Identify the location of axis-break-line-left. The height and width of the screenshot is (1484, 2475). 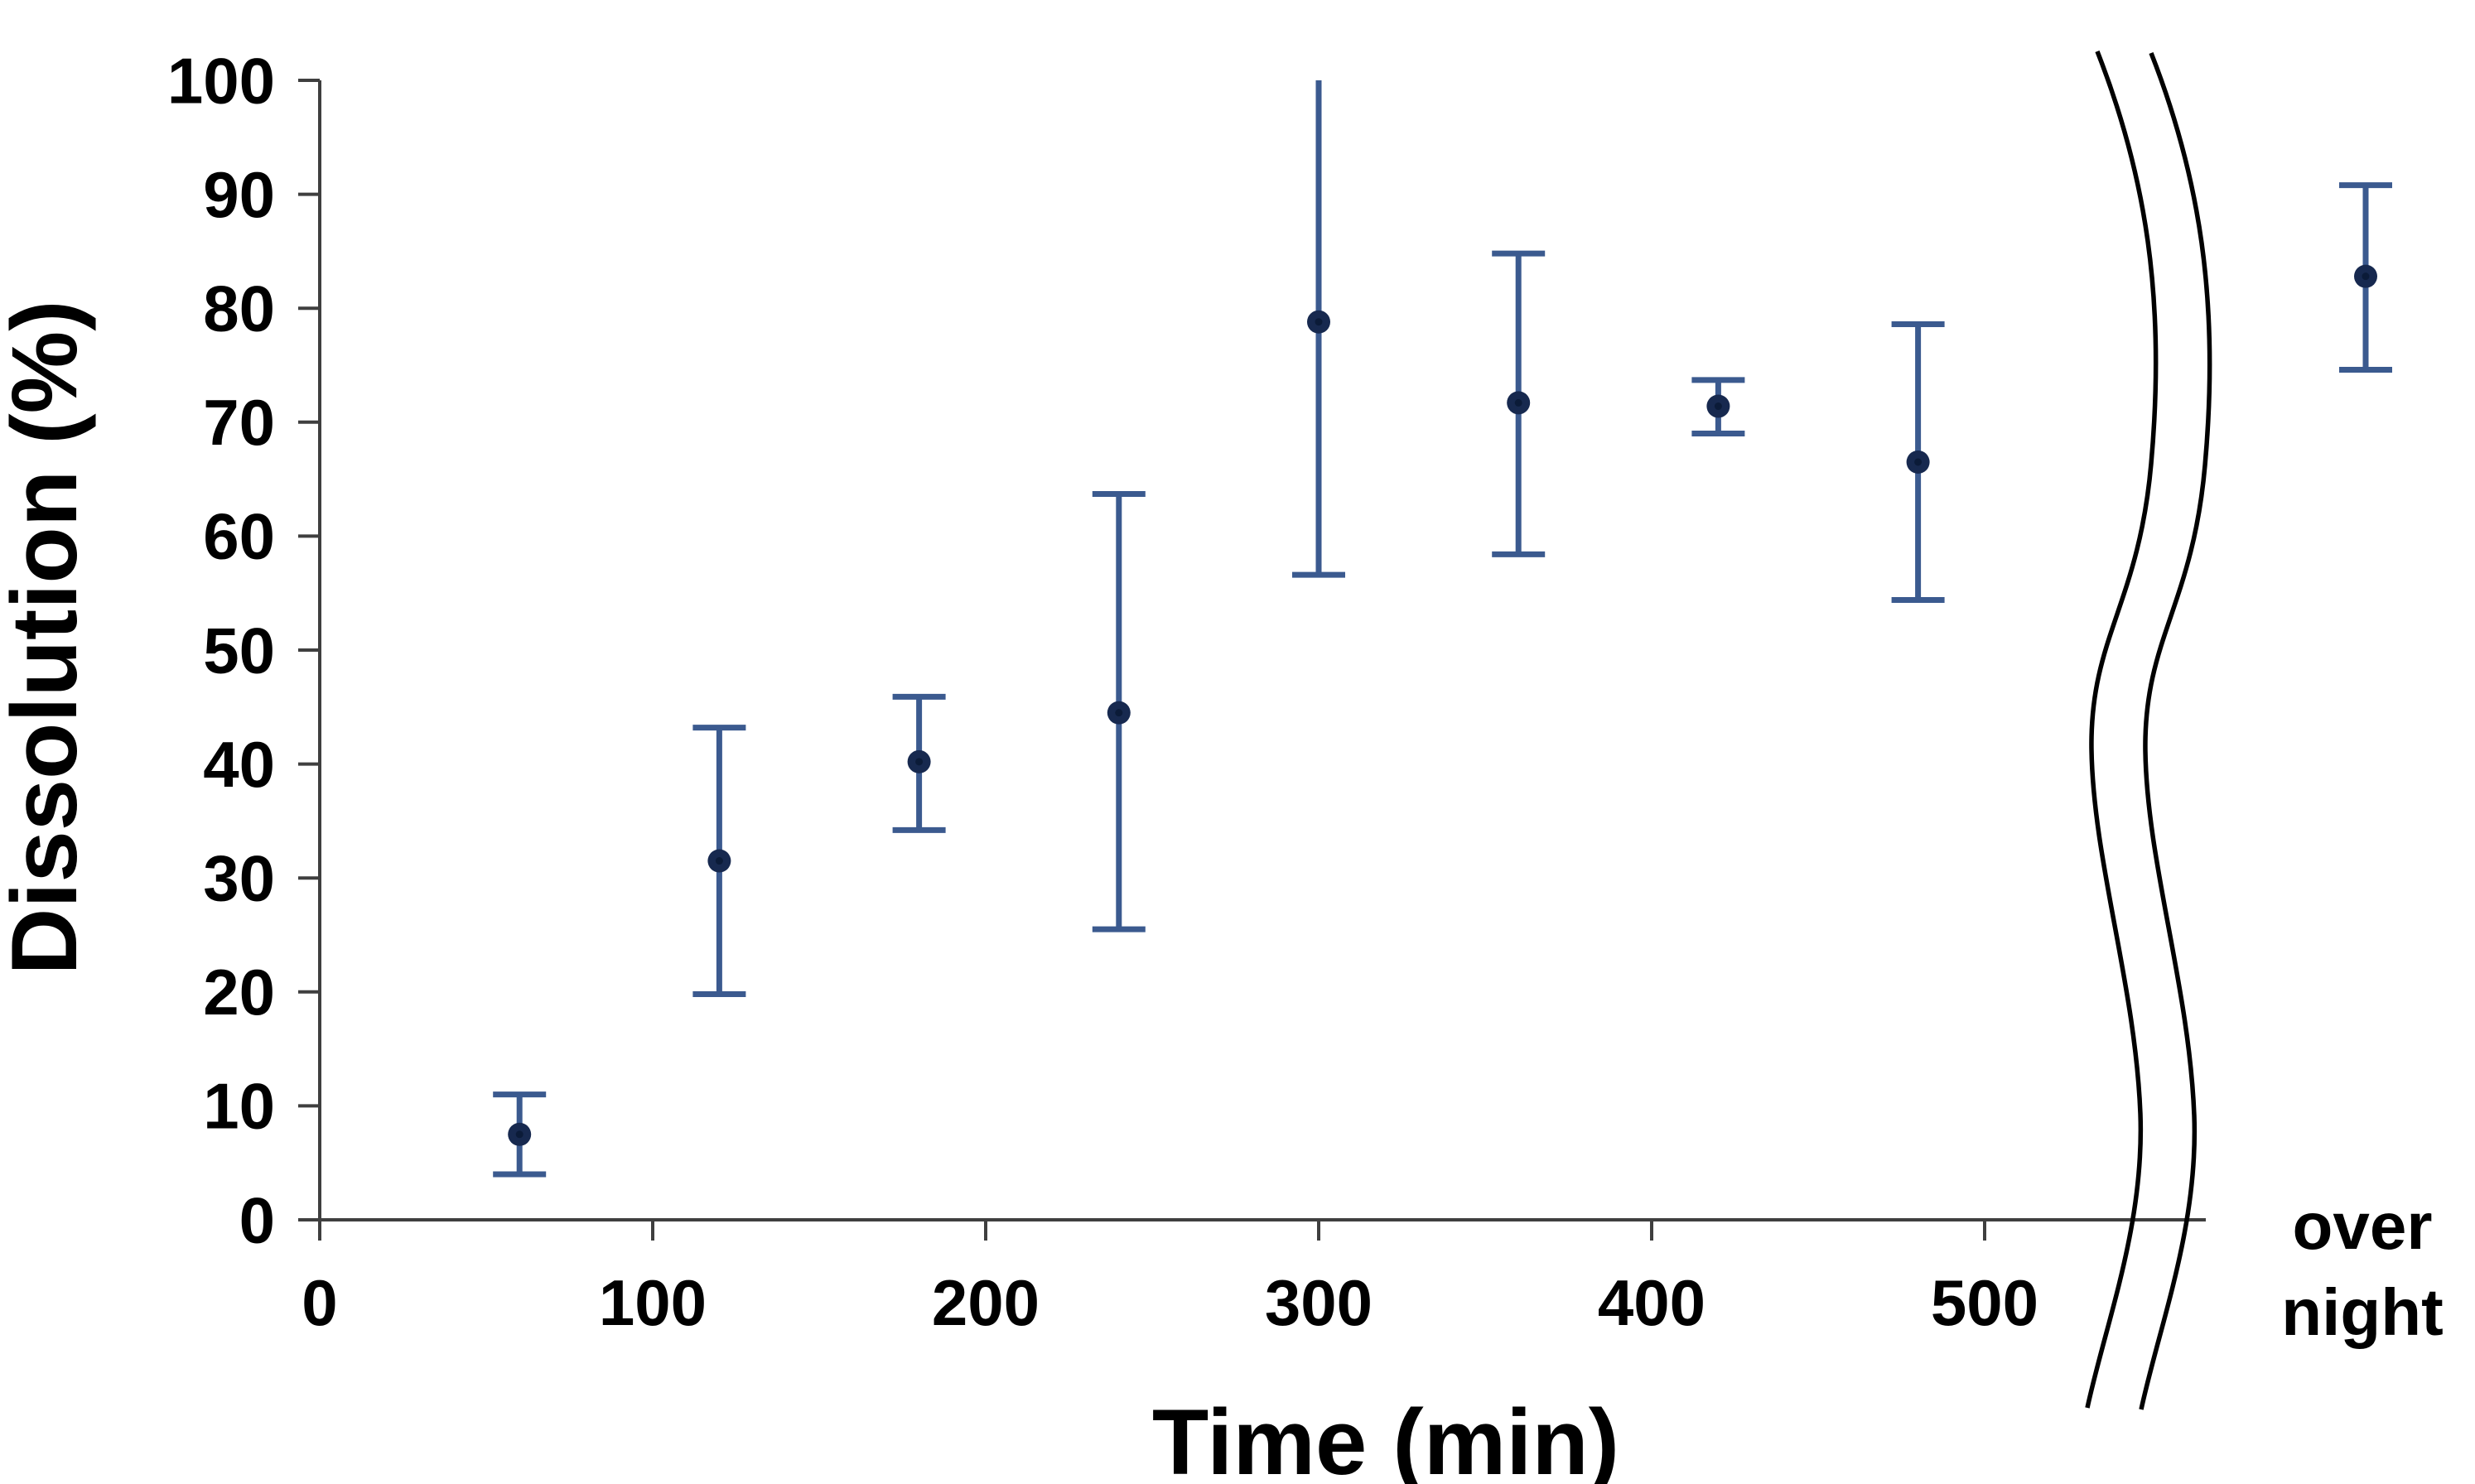
(2122, 729).